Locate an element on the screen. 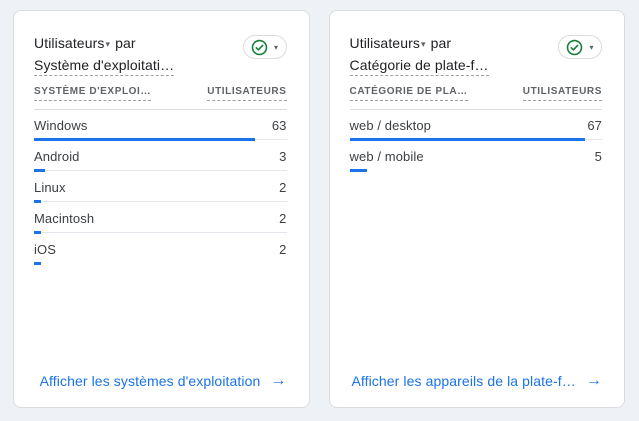  row-value: 67 is located at coordinates (594, 125).